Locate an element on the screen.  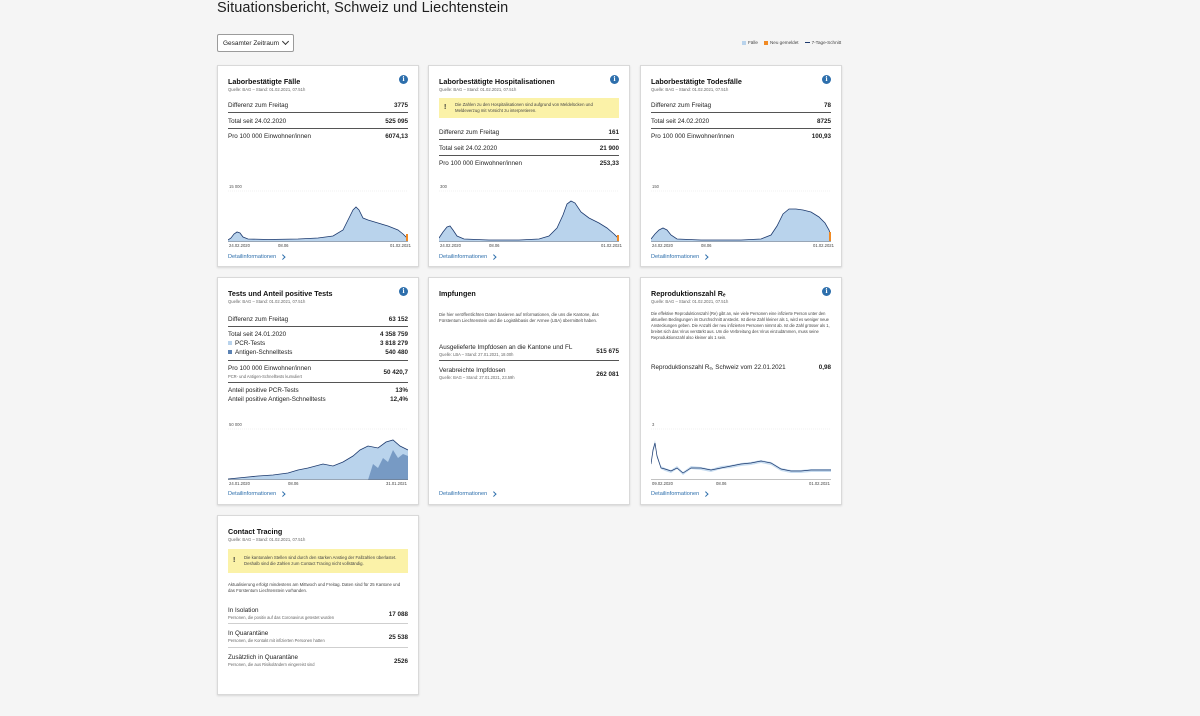
legend-line-avg is located at coordinates (807, 42).